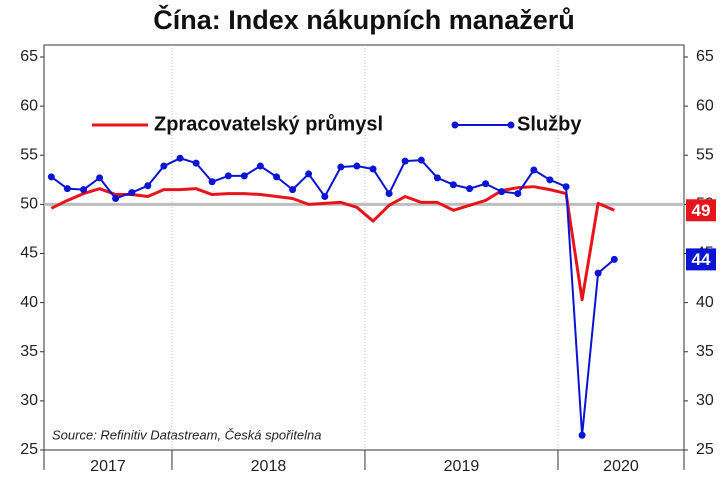 This screenshot has width=728, height=484. What do you see at coordinates (268, 124) in the screenshot?
I see `legend-label: Zpracovatelský průmysl` at bounding box center [268, 124].